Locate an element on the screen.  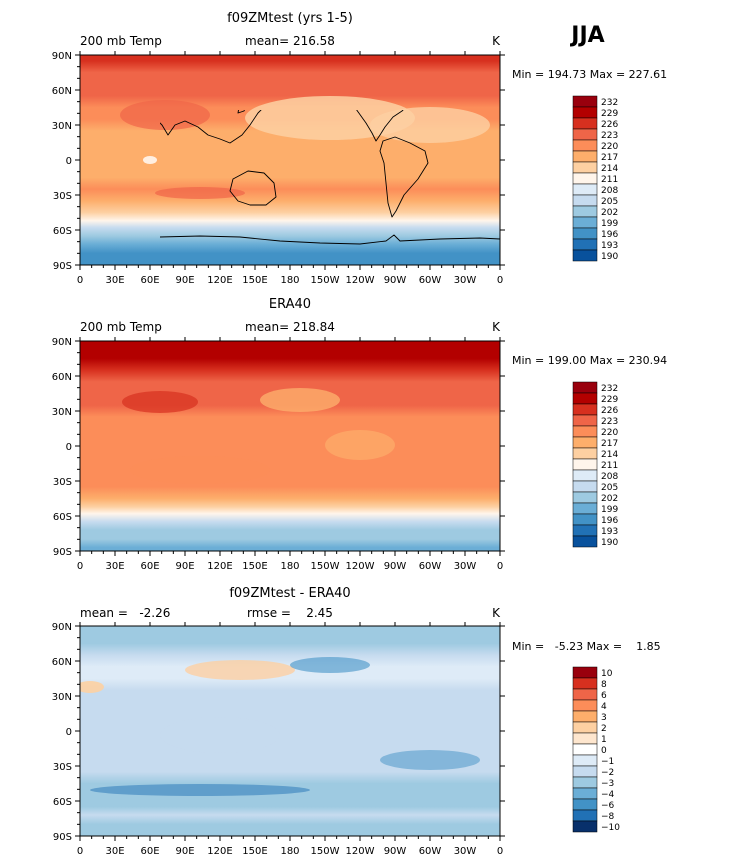
colorbar-label: 220 is located at coordinates (609, 147).